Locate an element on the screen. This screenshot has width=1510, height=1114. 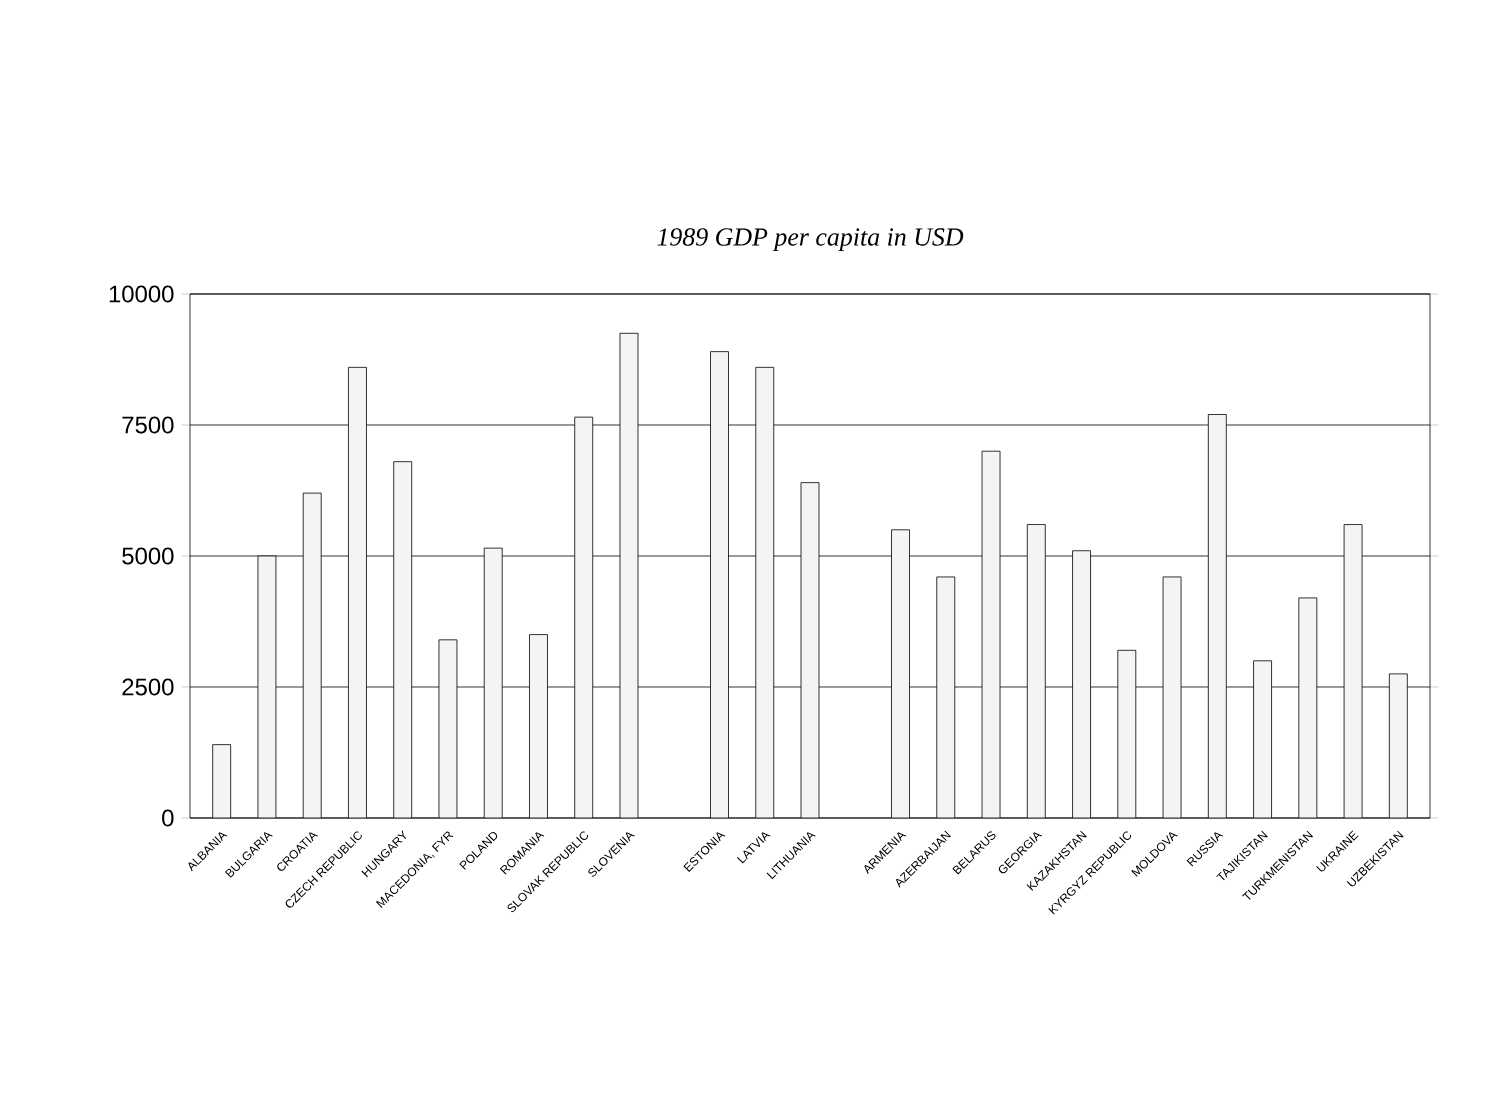
chart-title: 1989 GDP per capita in USD is located at coordinates (810, 239).